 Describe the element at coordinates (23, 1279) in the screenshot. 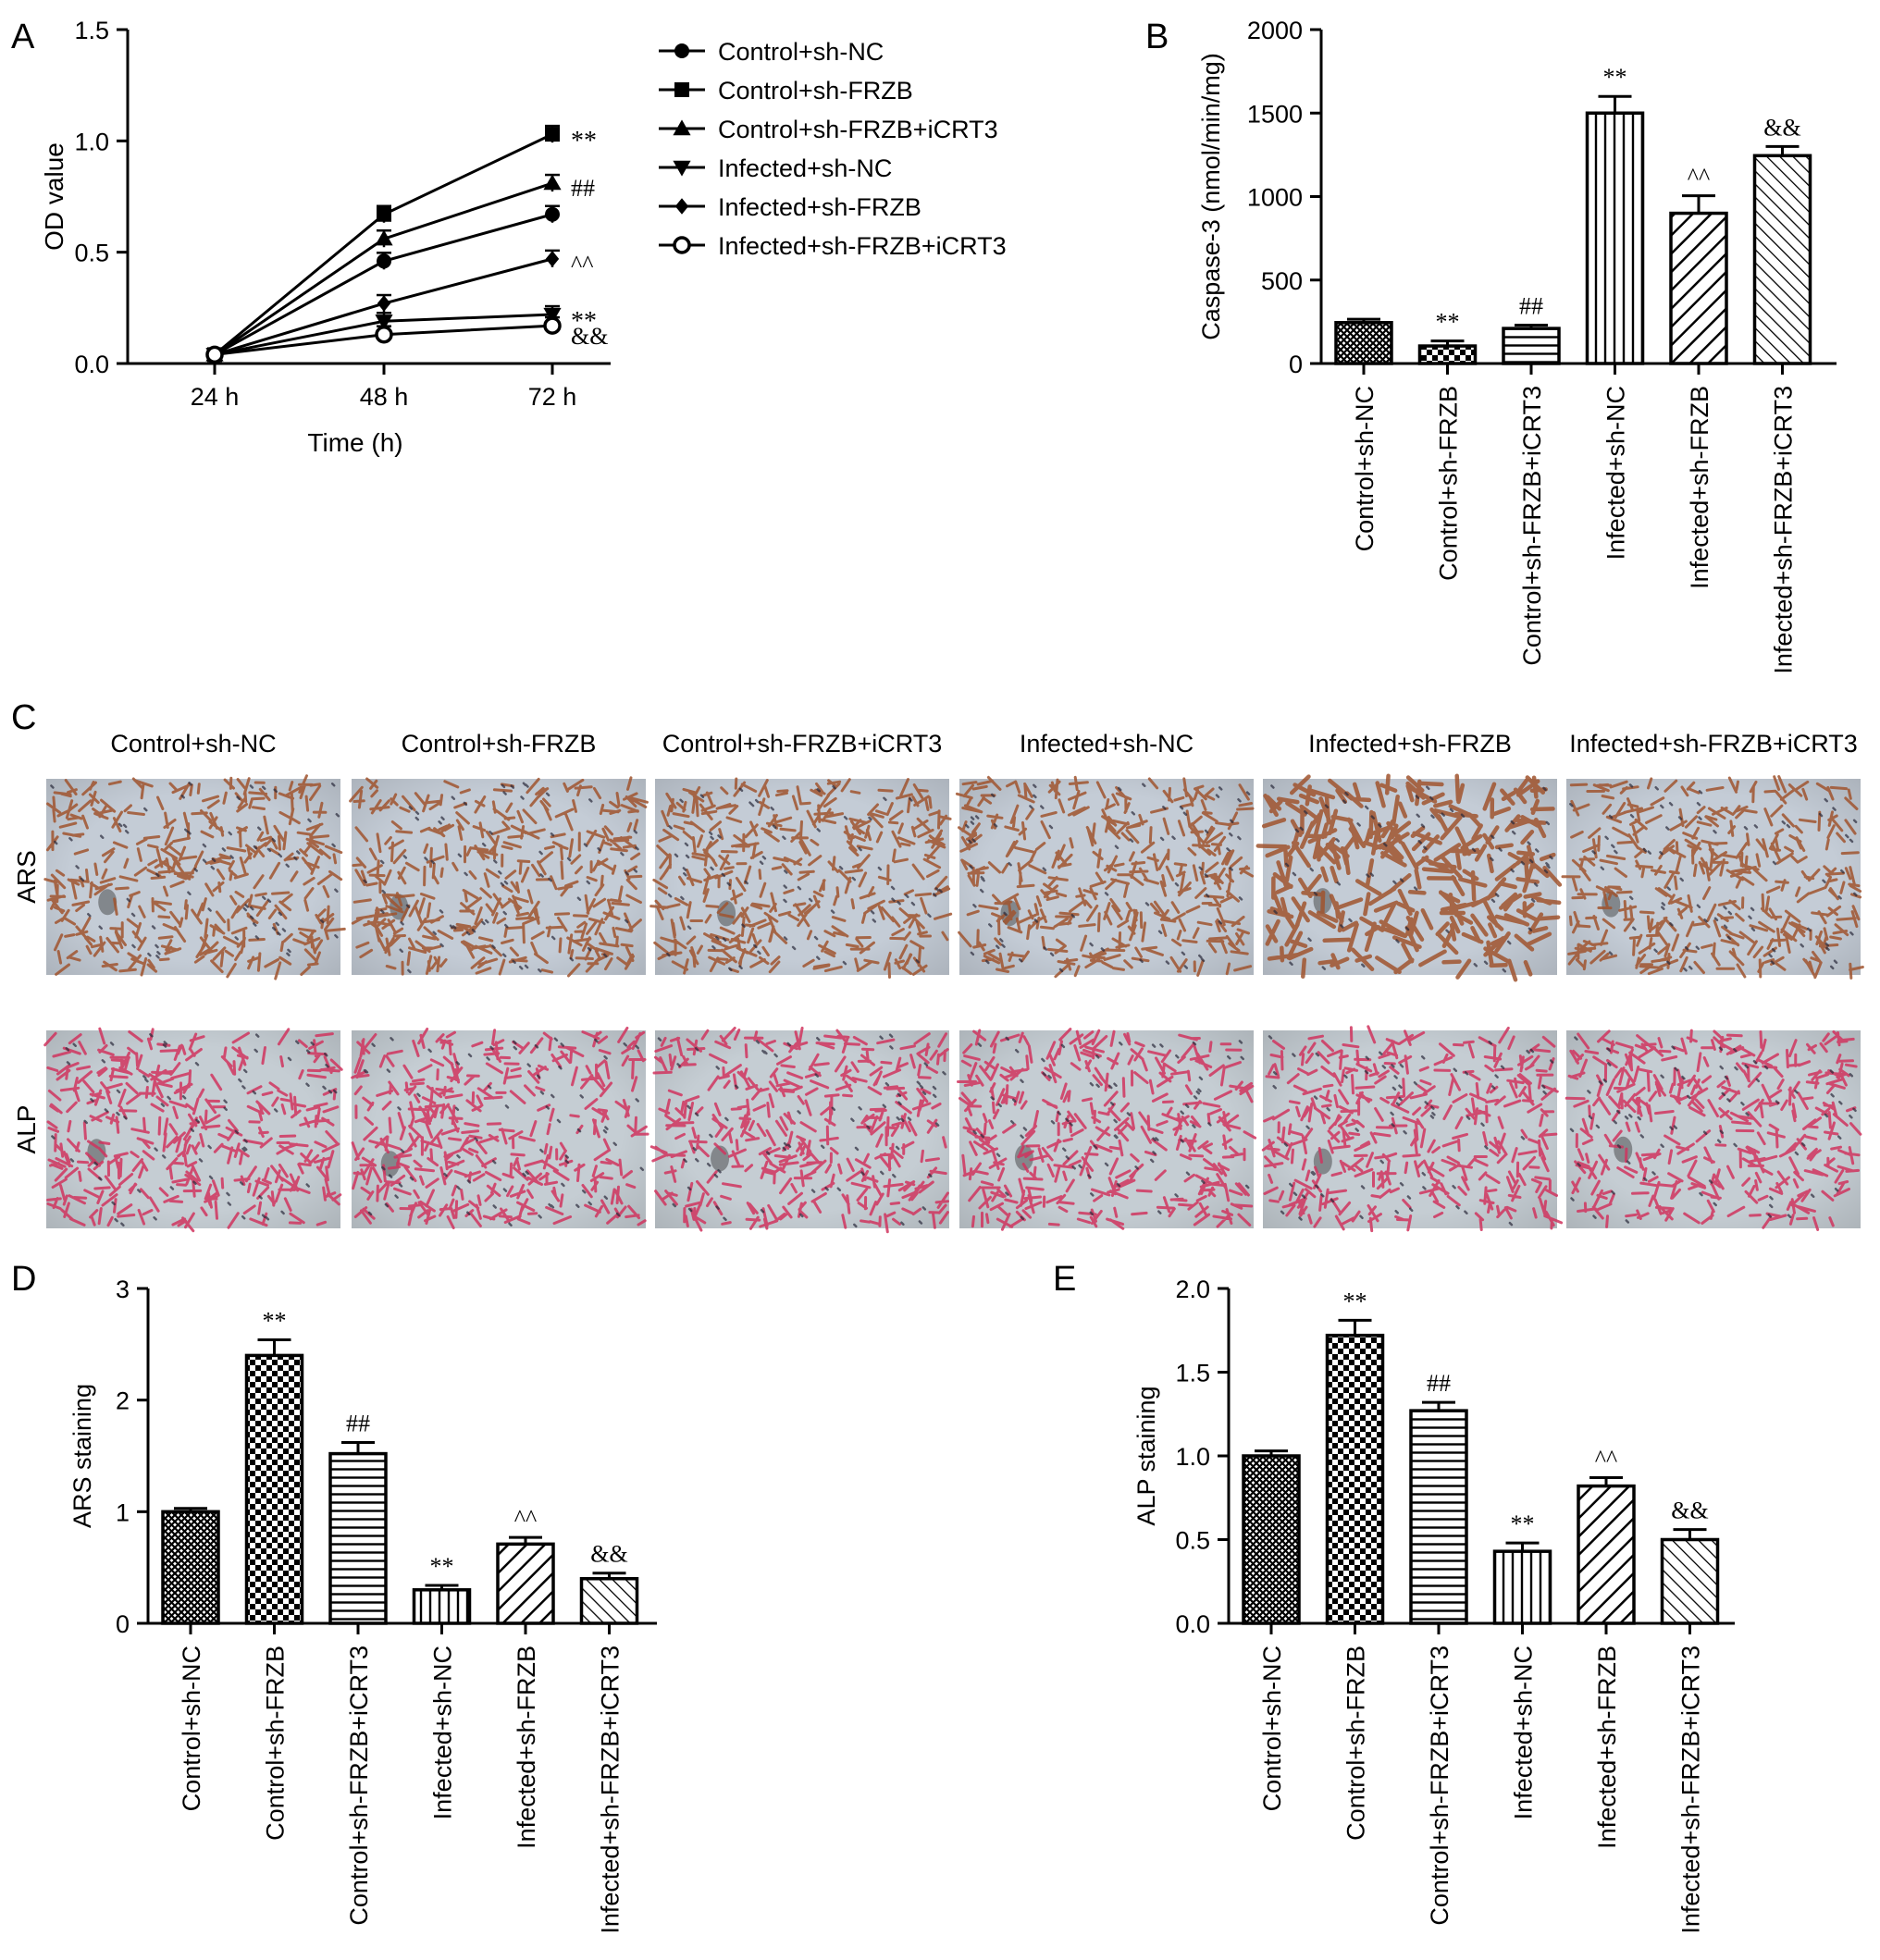

I see `panel-label-d: D` at that location.